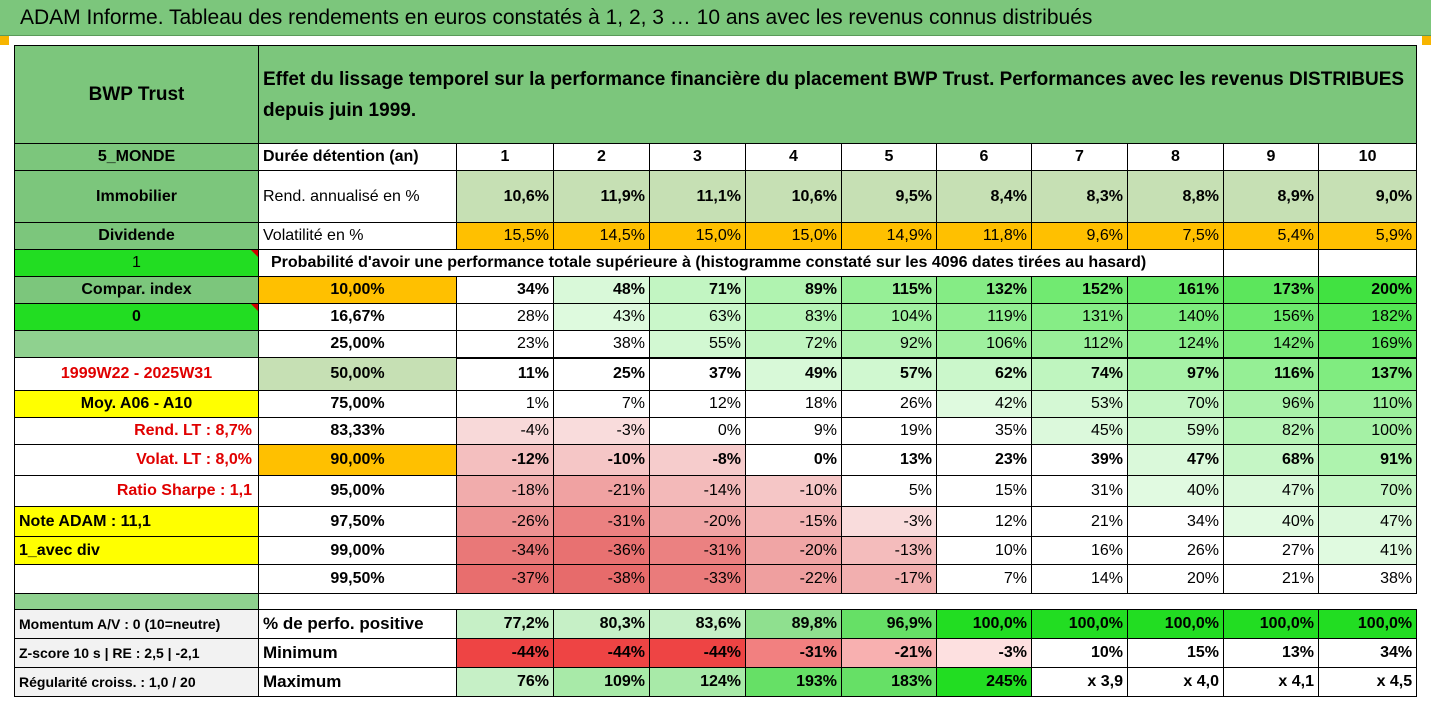 This screenshot has width=1431, height=718. What do you see at coordinates (984, 404) in the screenshot?
I see `quantile-cell: 42%` at bounding box center [984, 404].